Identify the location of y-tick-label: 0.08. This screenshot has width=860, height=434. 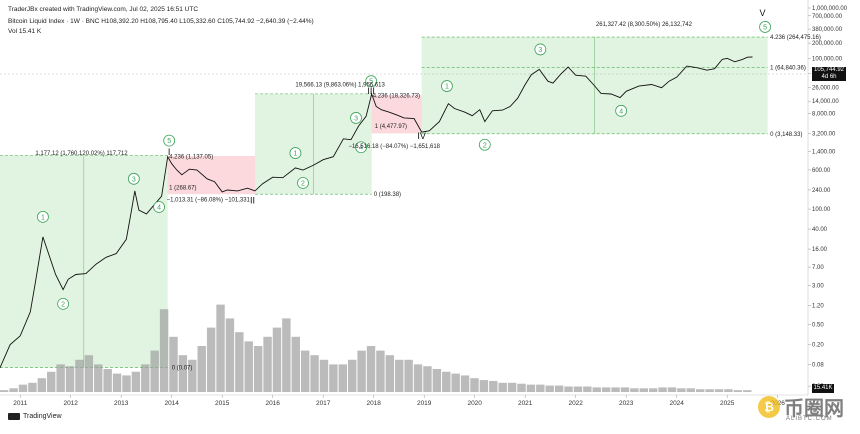
(818, 366).